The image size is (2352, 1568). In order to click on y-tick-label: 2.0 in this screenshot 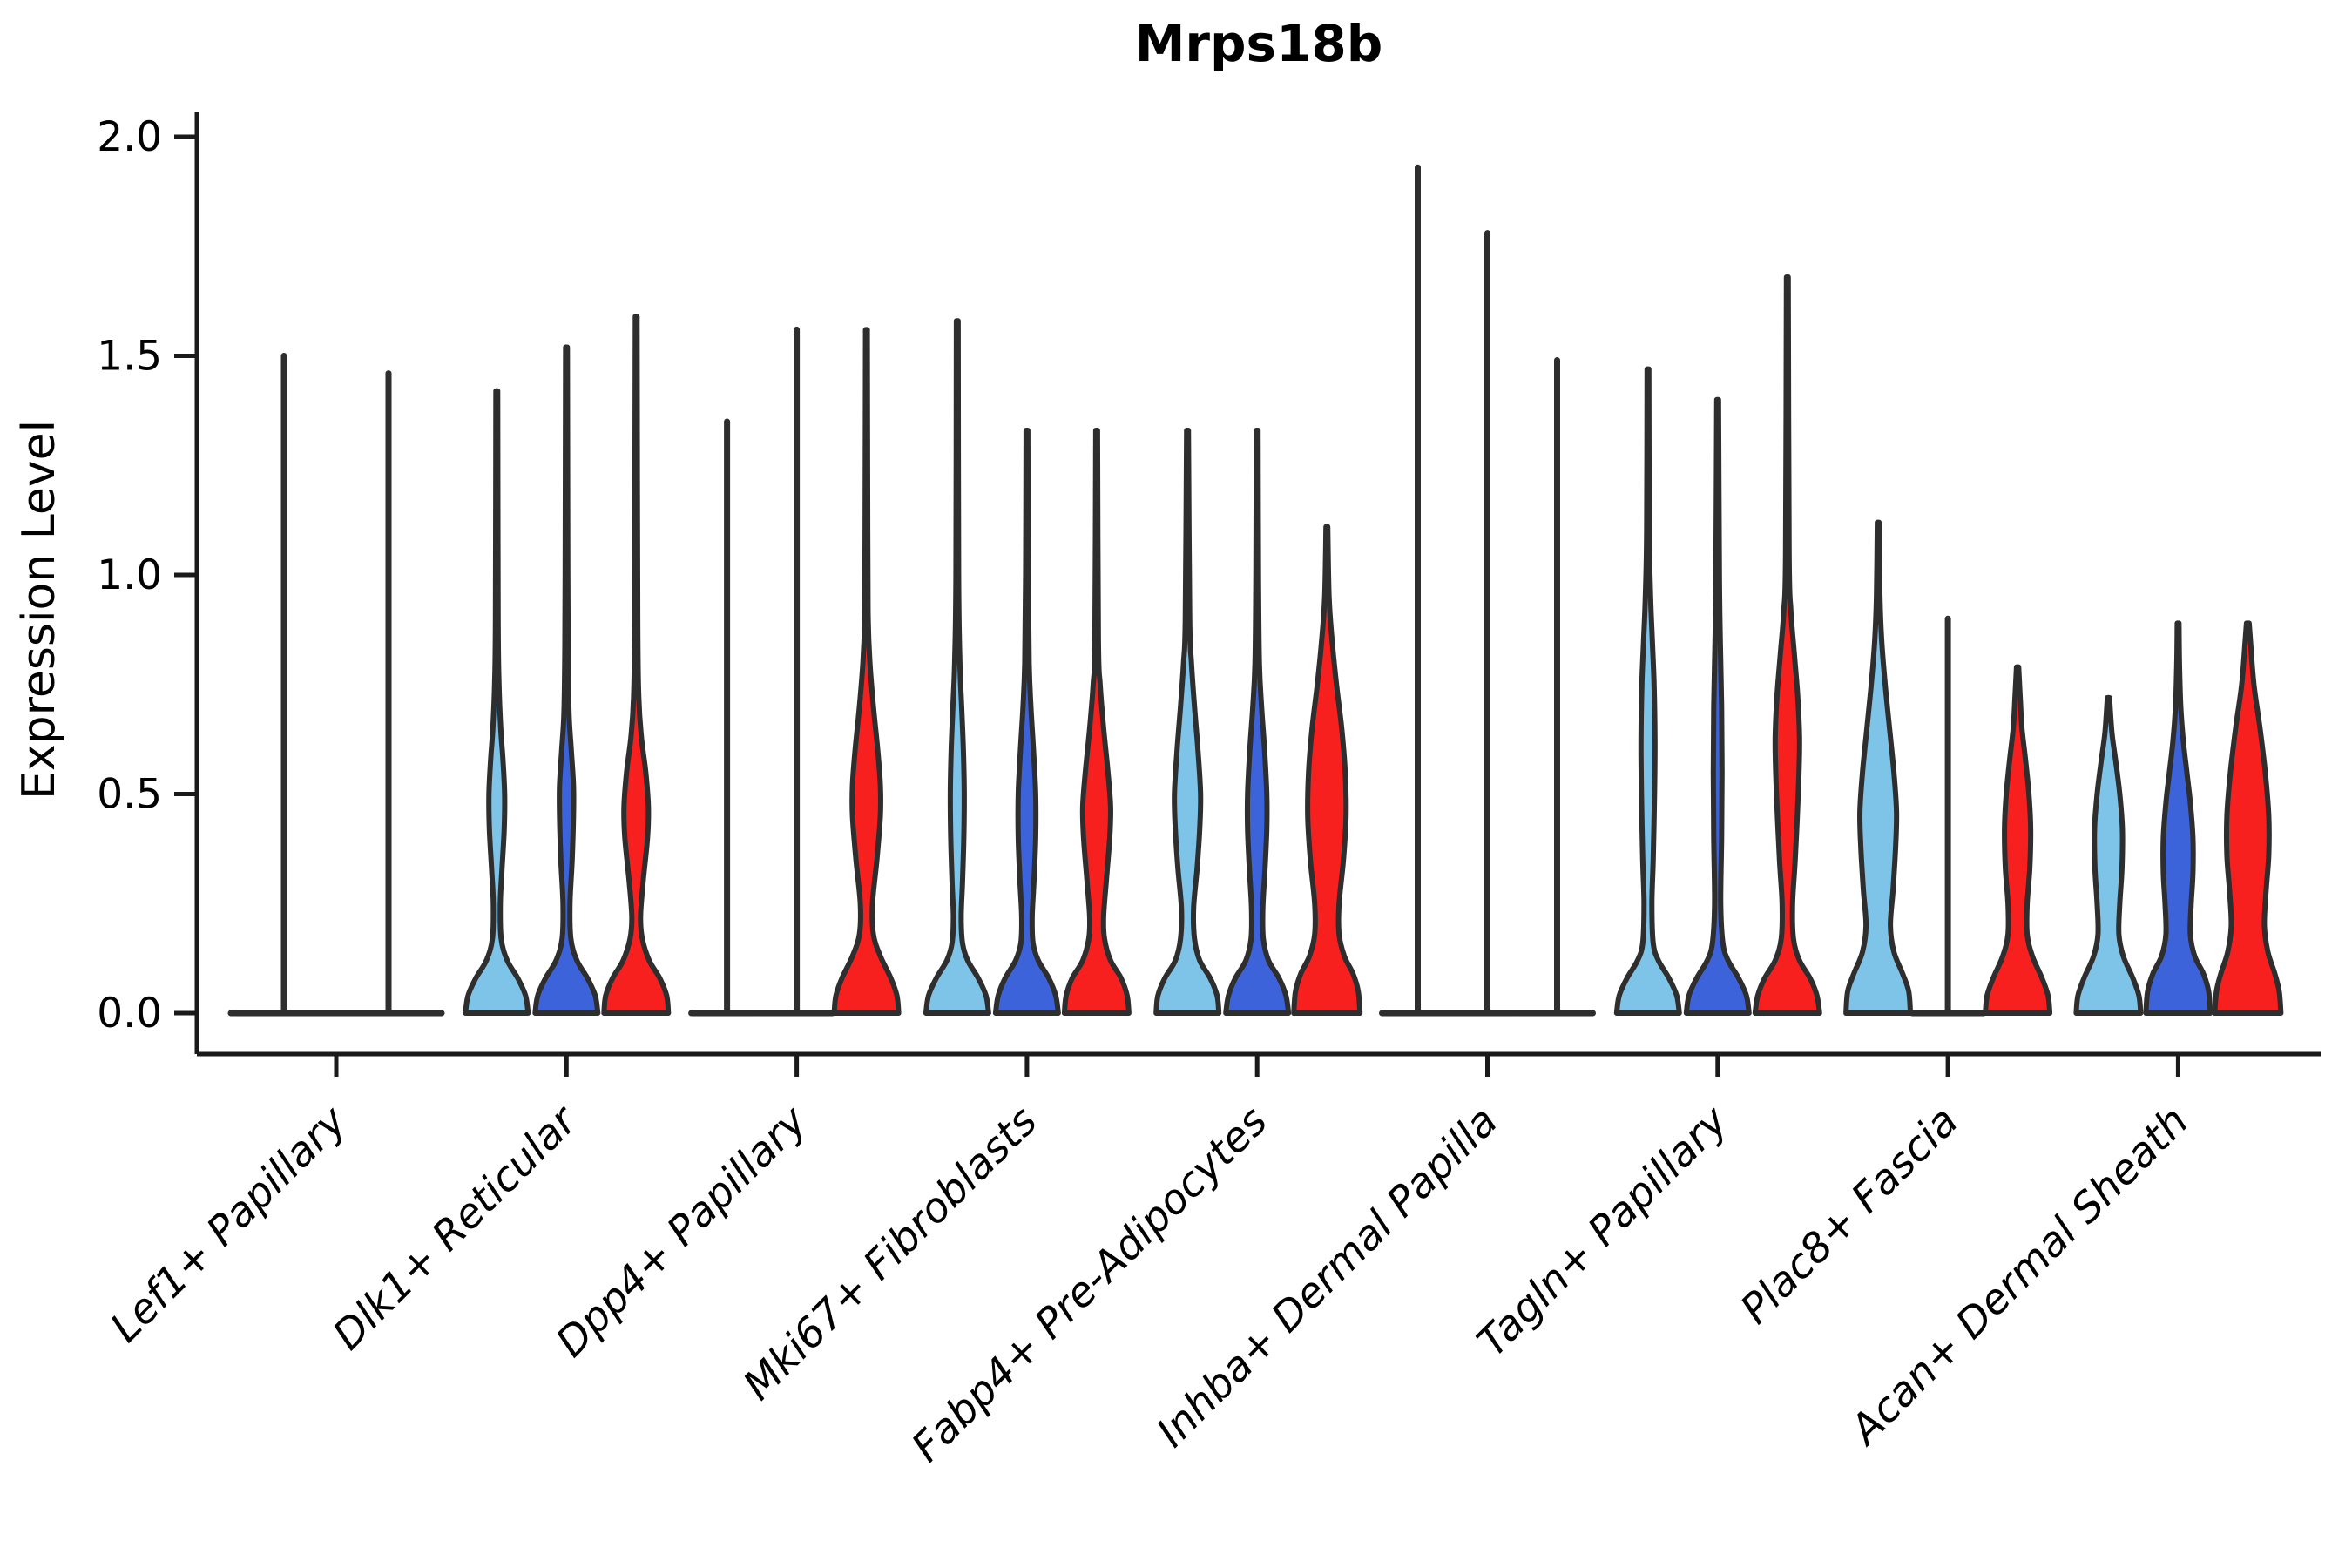, I will do `click(129, 137)`.